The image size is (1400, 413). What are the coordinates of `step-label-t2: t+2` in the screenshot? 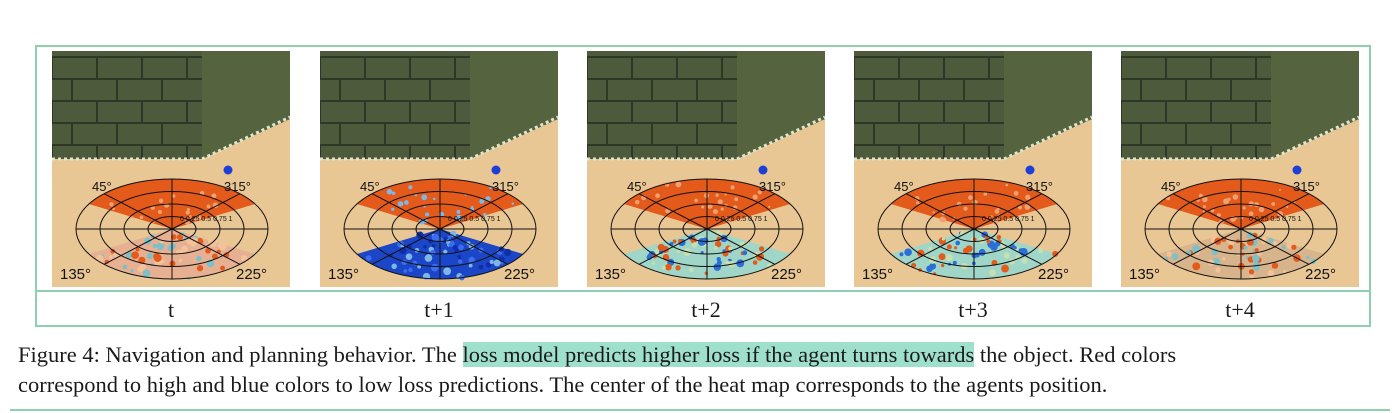 It's located at (706, 309).